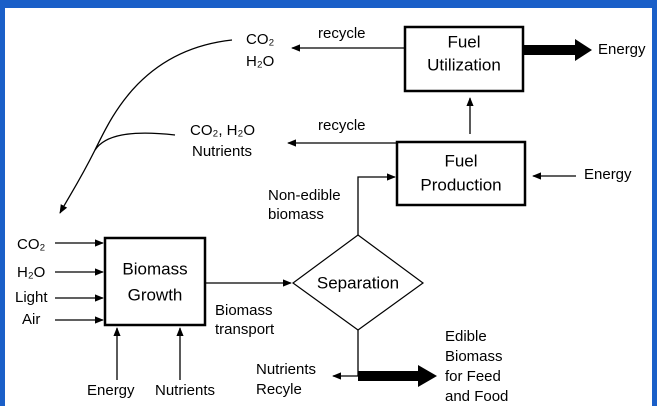 This screenshot has width=657, height=406. I want to click on input-label: H₂O, so click(31, 272).